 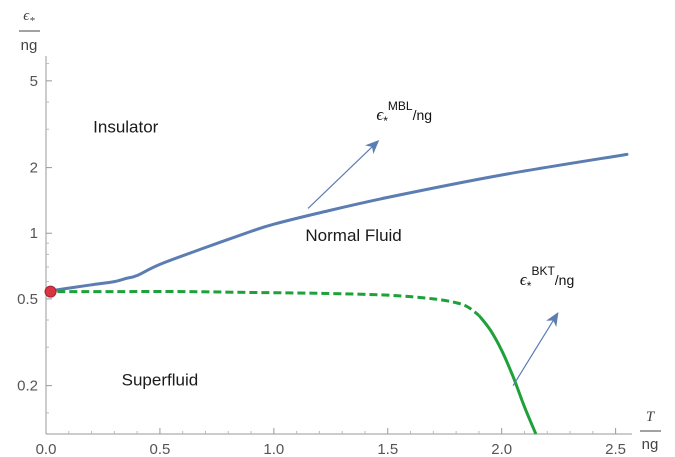 What do you see at coordinates (34, 233) in the screenshot?
I see `y-tick-label: 1` at bounding box center [34, 233].